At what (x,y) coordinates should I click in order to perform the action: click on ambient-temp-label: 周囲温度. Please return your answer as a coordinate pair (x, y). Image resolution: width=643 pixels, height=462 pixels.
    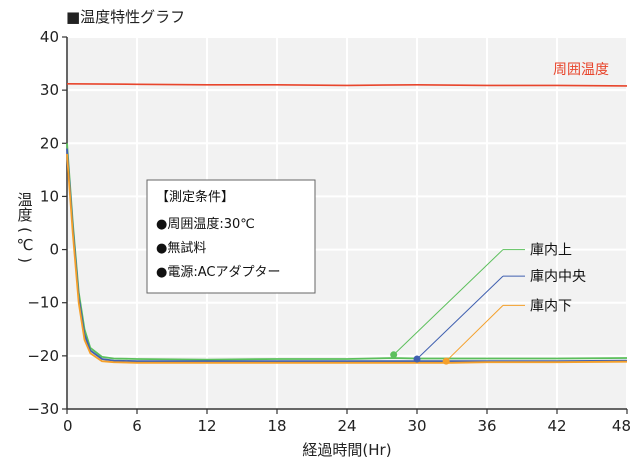
    Looking at the image, I should click on (581, 70).